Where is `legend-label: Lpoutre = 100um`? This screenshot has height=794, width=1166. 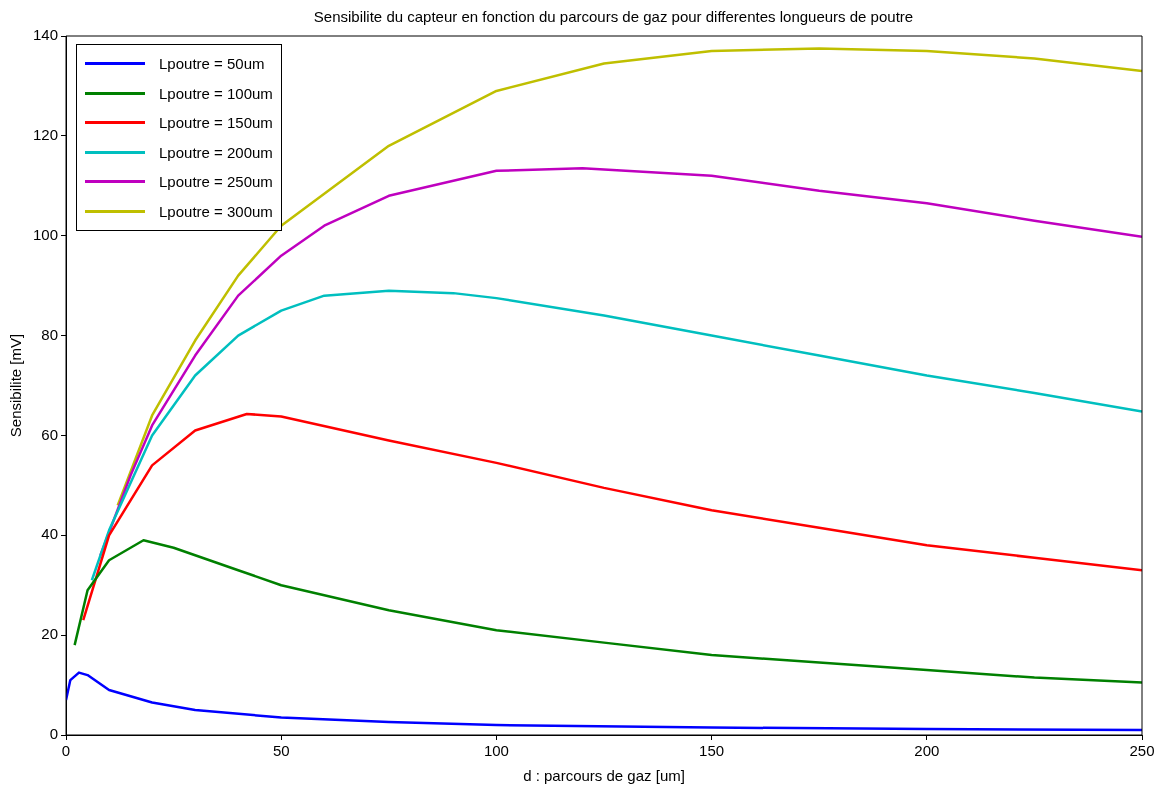 legend-label: Lpoutre = 100um is located at coordinates (216, 93).